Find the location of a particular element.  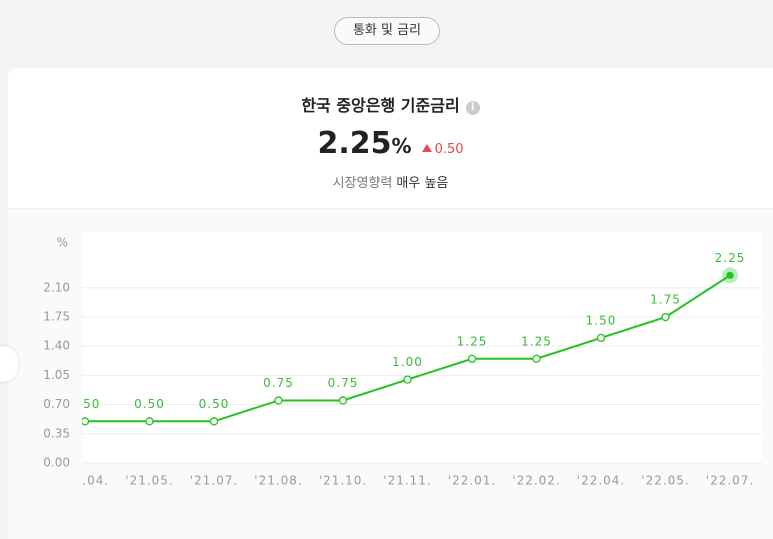

x-tick-label: '22.05. is located at coordinates (665, 481).